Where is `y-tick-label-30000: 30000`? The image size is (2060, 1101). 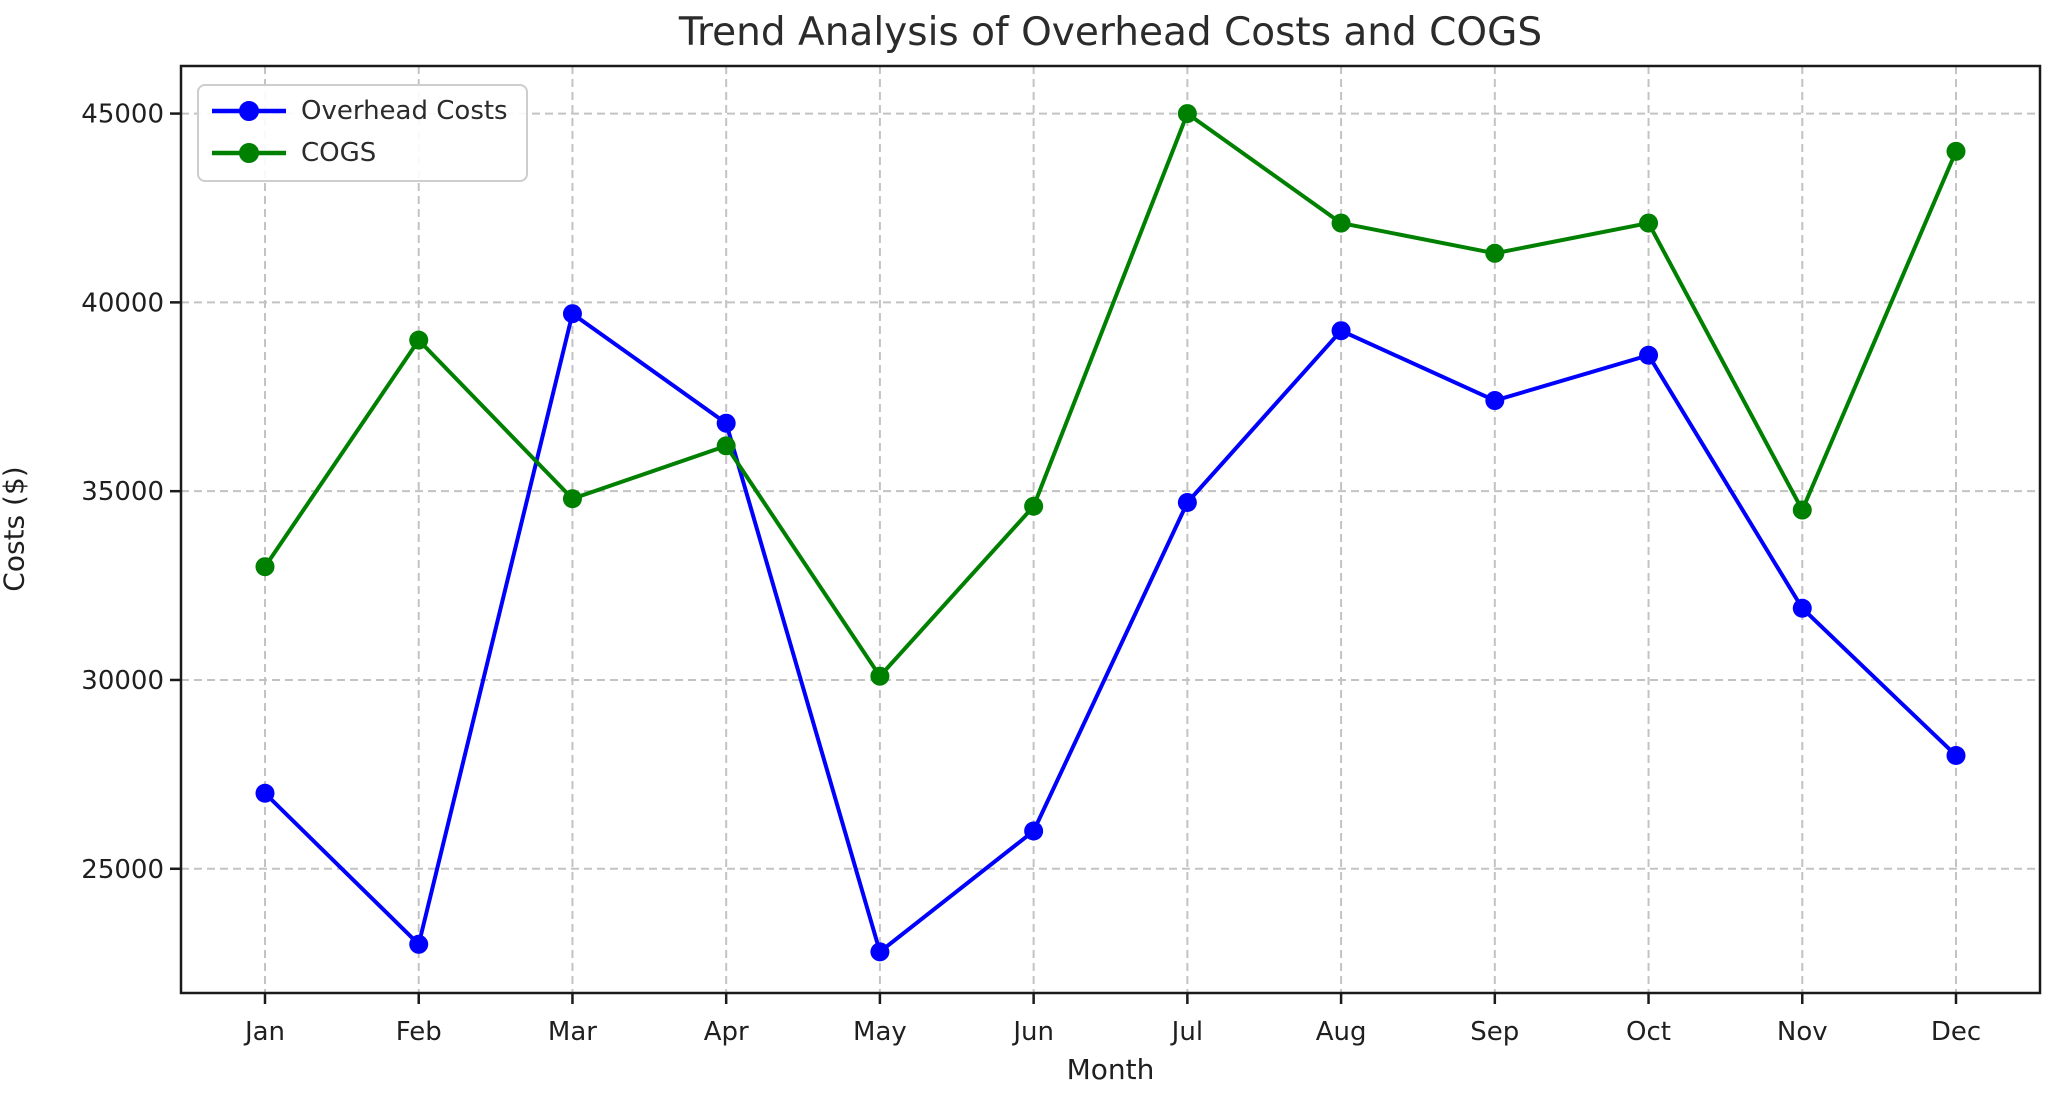 y-tick-label-30000: 30000 is located at coordinates (122, 681).